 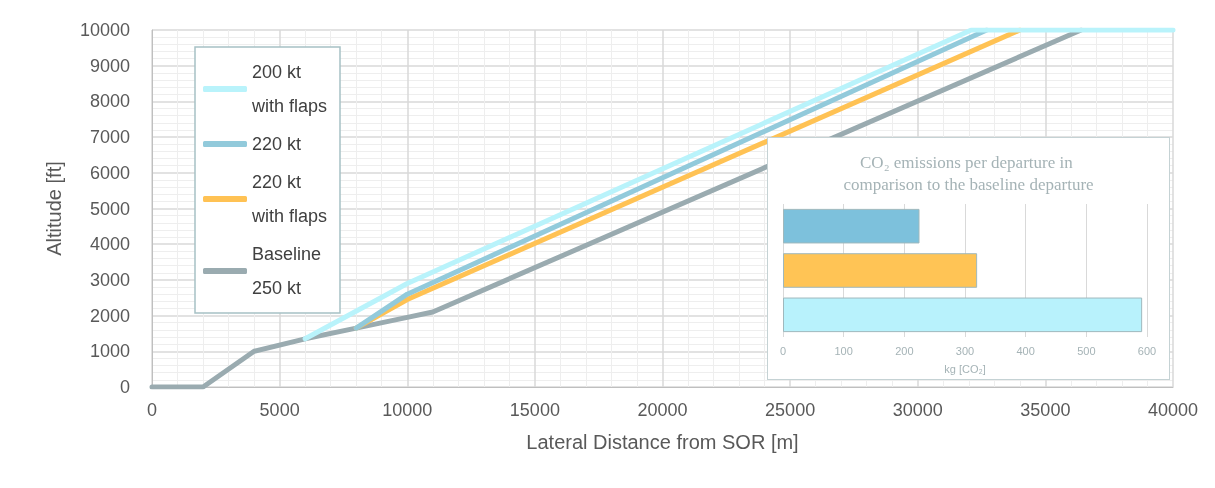 What do you see at coordinates (104, 30) in the screenshot?
I see `y-tick-label: 10000` at bounding box center [104, 30].